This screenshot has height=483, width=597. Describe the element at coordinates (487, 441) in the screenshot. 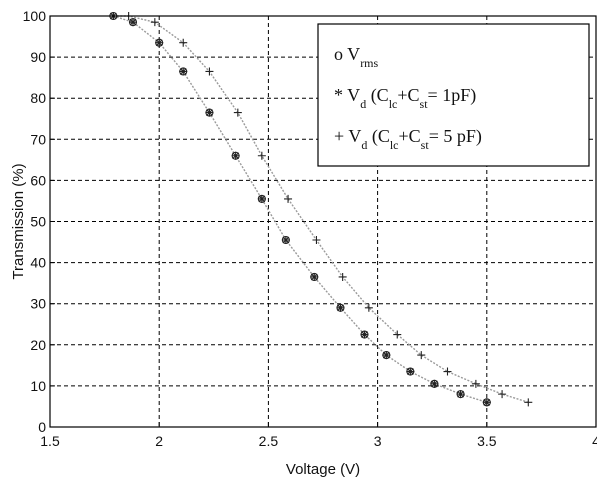

I see `x-tick-label: 3.5` at that location.